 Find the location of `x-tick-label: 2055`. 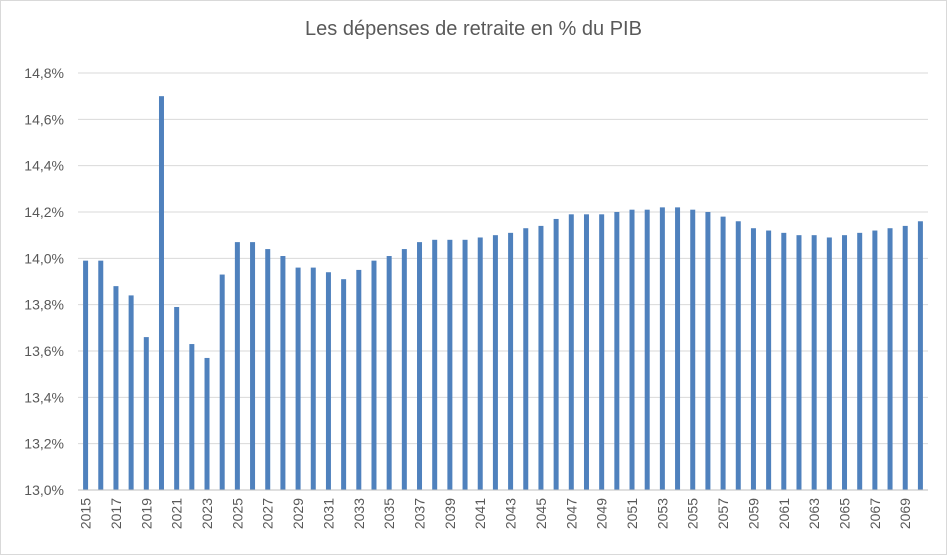

x-tick-label: 2055 is located at coordinates (693, 513).